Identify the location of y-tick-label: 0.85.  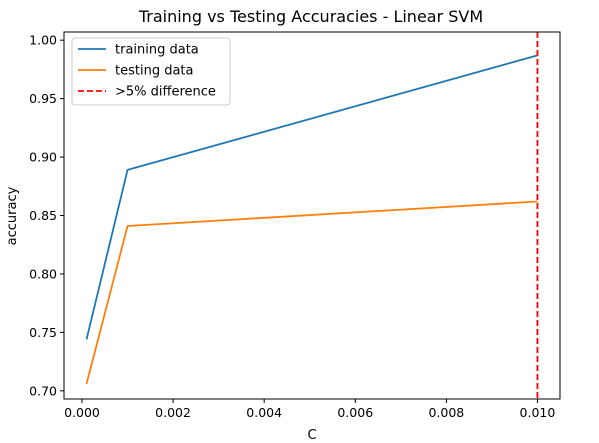
(43, 215).